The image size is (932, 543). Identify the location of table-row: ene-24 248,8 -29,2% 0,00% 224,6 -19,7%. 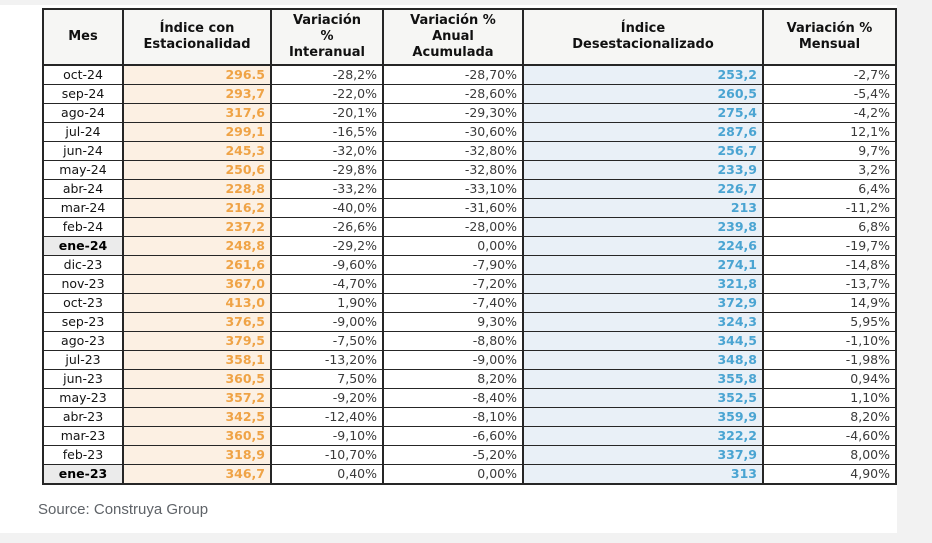
(469, 246).